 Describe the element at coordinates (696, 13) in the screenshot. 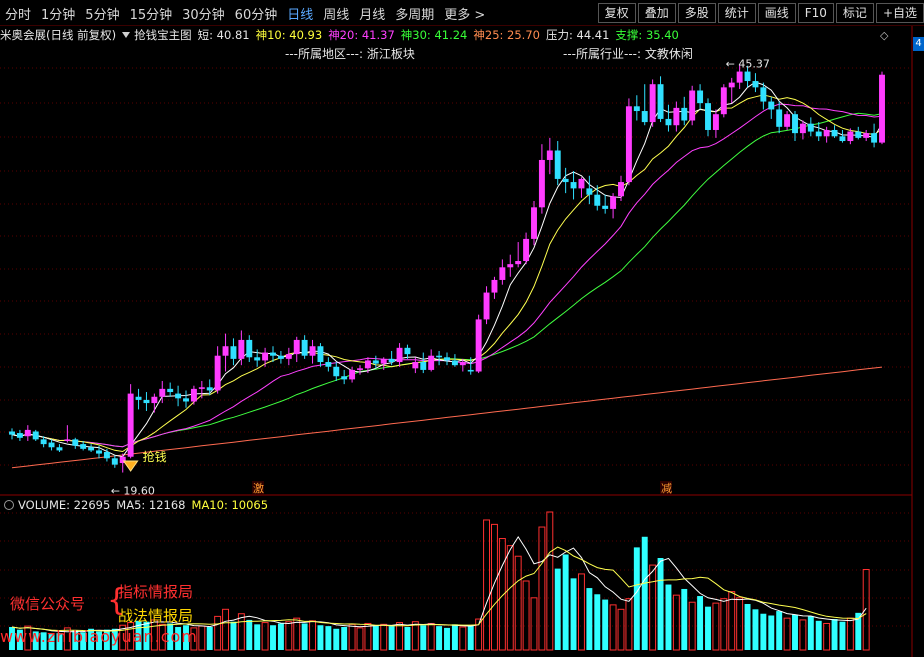

I see `tool-button-2: 多股` at that location.